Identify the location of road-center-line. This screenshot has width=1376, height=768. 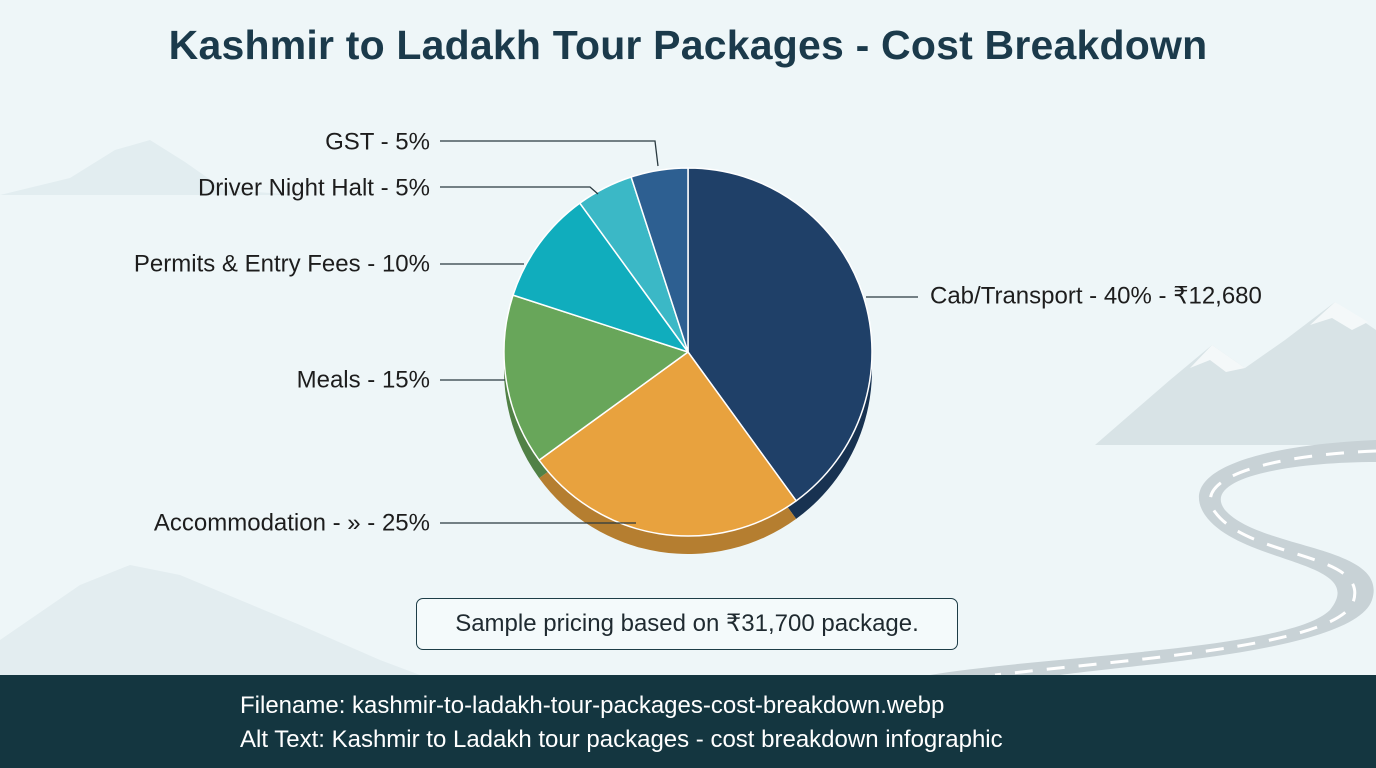
(1185, 563).